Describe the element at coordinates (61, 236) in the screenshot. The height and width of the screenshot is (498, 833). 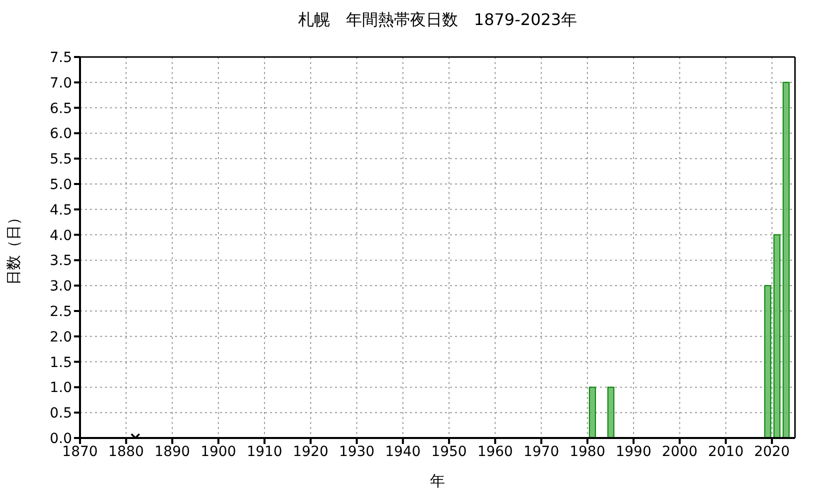
I see `y-tick-label: 4.0` at that location.